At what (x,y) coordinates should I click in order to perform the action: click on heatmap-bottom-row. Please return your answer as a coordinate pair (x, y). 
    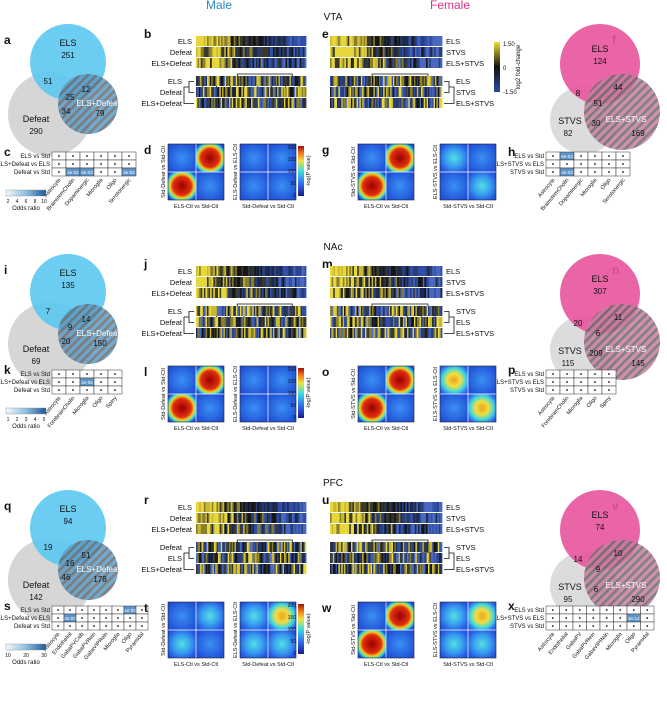
    Looking at the image, I should click on (386, 558).